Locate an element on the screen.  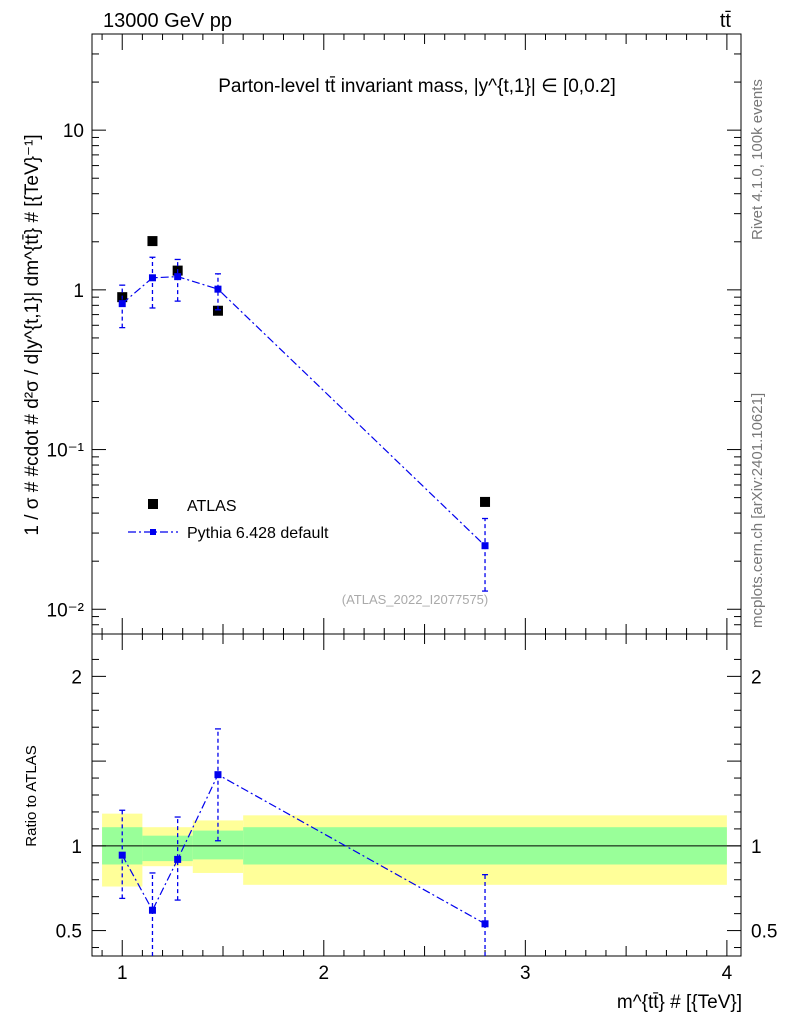
x-tick-label: 1 is located at coordinates (122, 973).